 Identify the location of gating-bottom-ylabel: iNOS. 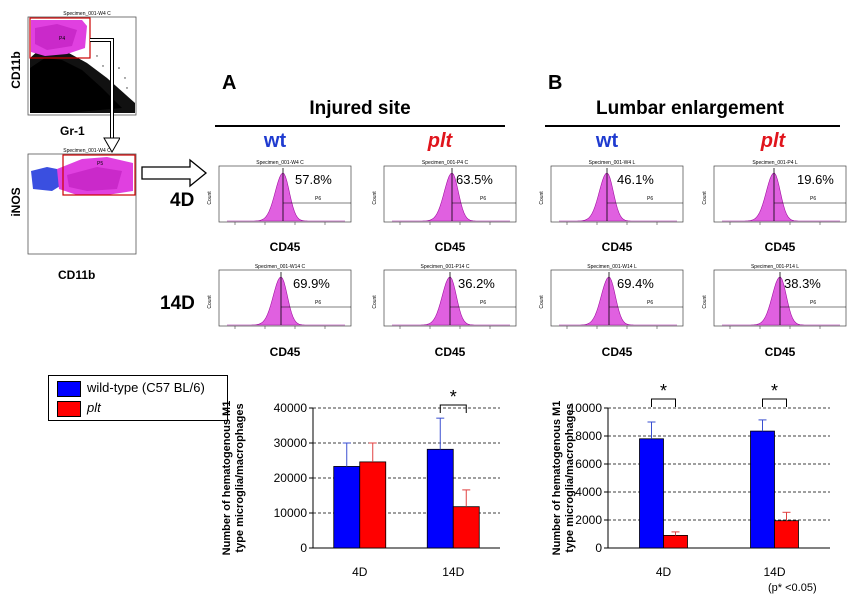
(16, 202).